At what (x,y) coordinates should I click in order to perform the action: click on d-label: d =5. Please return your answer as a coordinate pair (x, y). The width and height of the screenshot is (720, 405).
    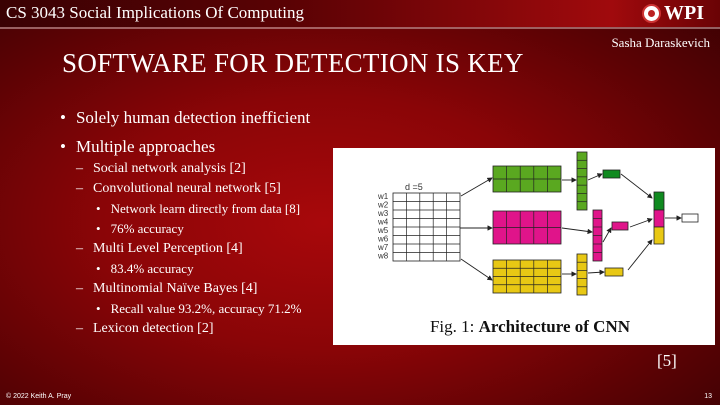
    Looking at the image, I should click on (414, 187).